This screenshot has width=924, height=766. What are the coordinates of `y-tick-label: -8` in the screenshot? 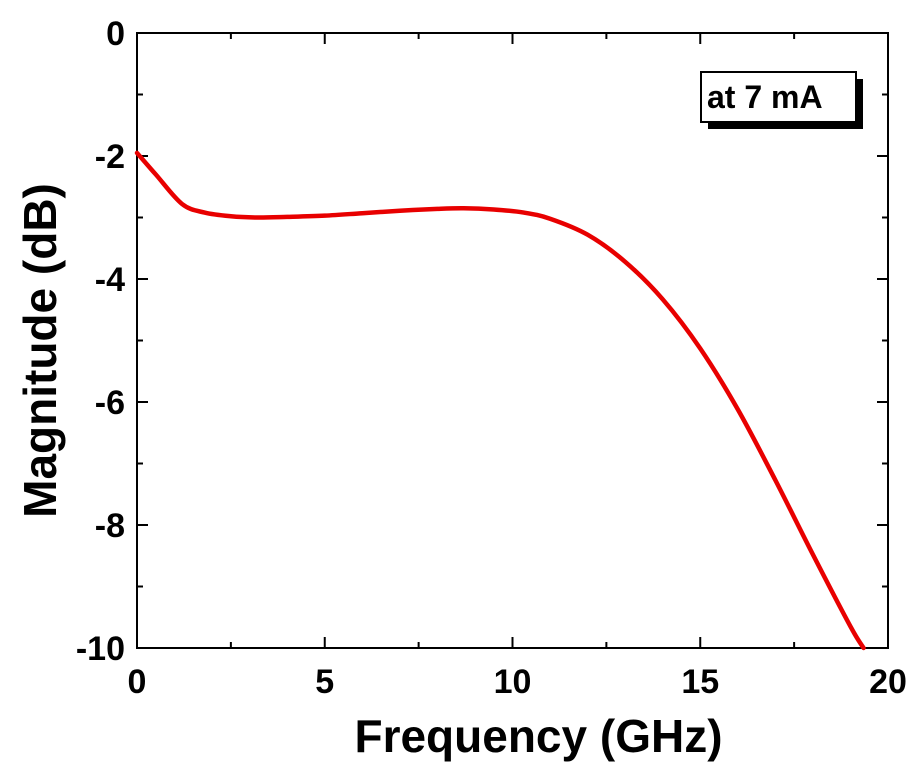 It's located at (110, 526).